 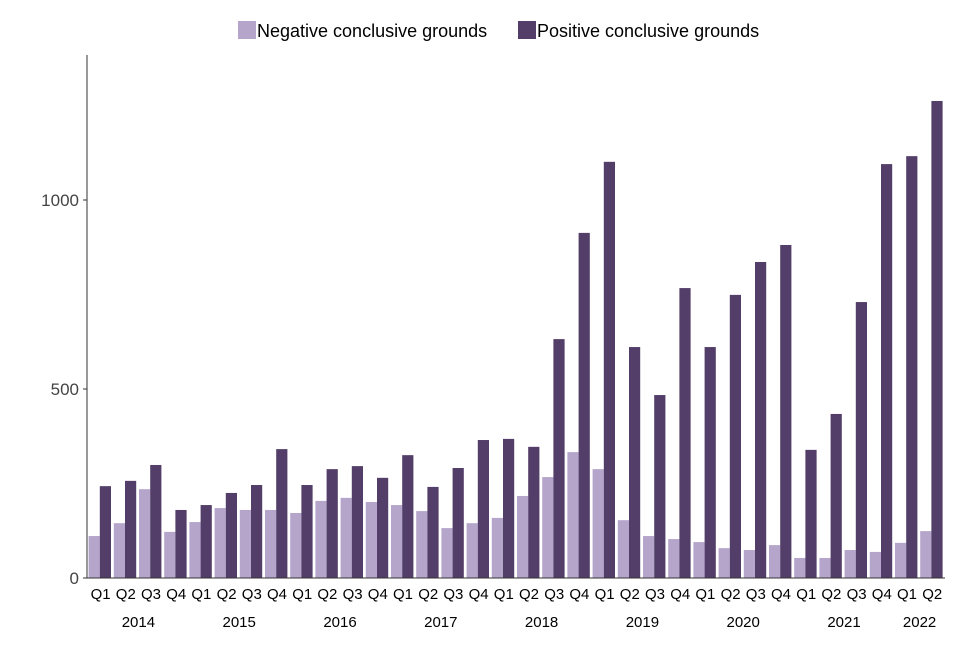 What do you see at coordinates (339, 622) in the screenshot?
I see `year-label: 2016` at bounding box center [339, 622].